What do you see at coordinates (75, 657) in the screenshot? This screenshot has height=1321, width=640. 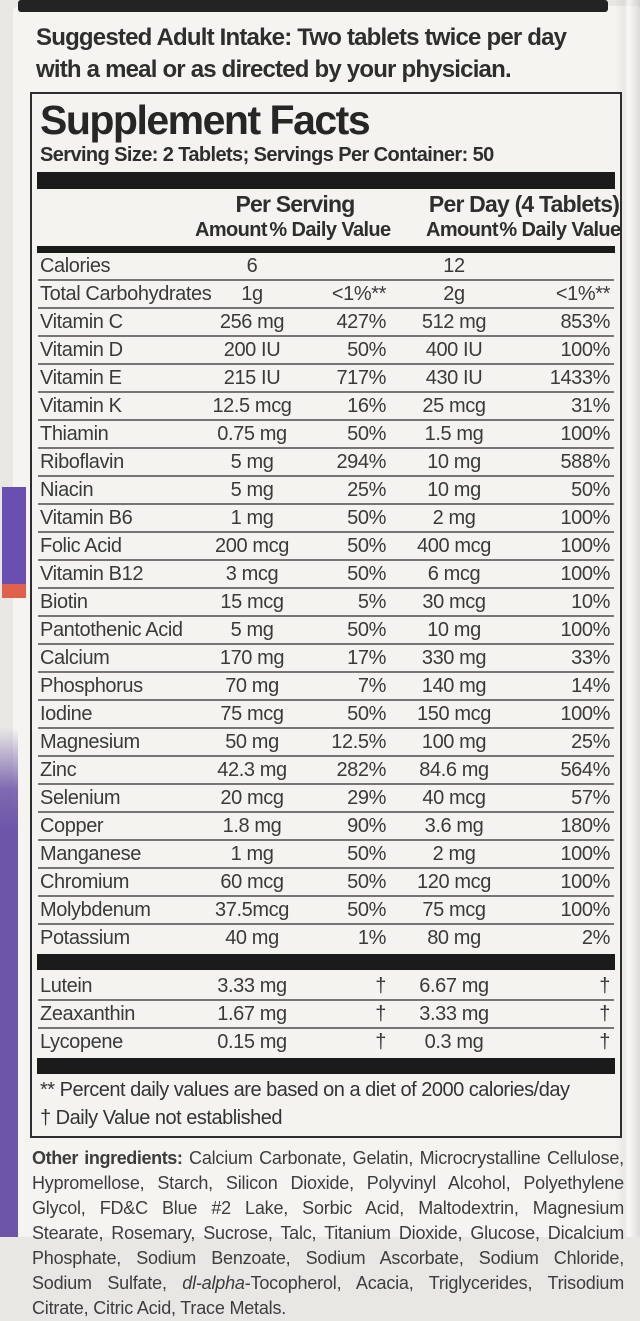 I see `nutrient-name: Calcium` at bounding box center [75, 657].